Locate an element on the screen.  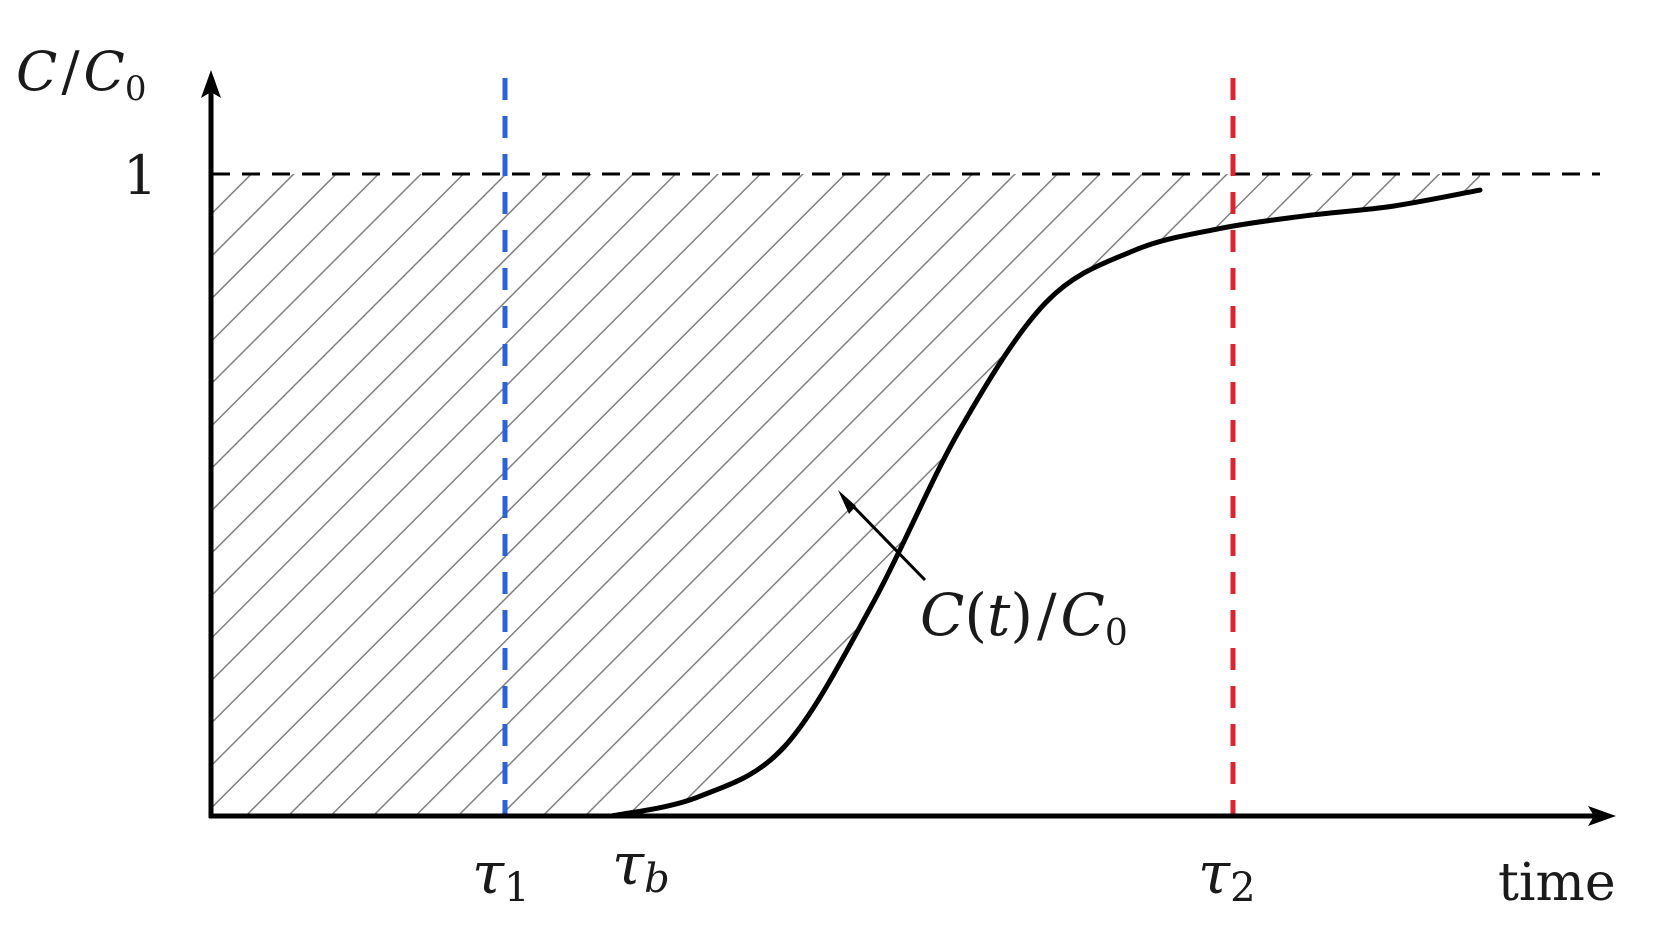
x-axis-label: time is located at coordinates (1557, 883).